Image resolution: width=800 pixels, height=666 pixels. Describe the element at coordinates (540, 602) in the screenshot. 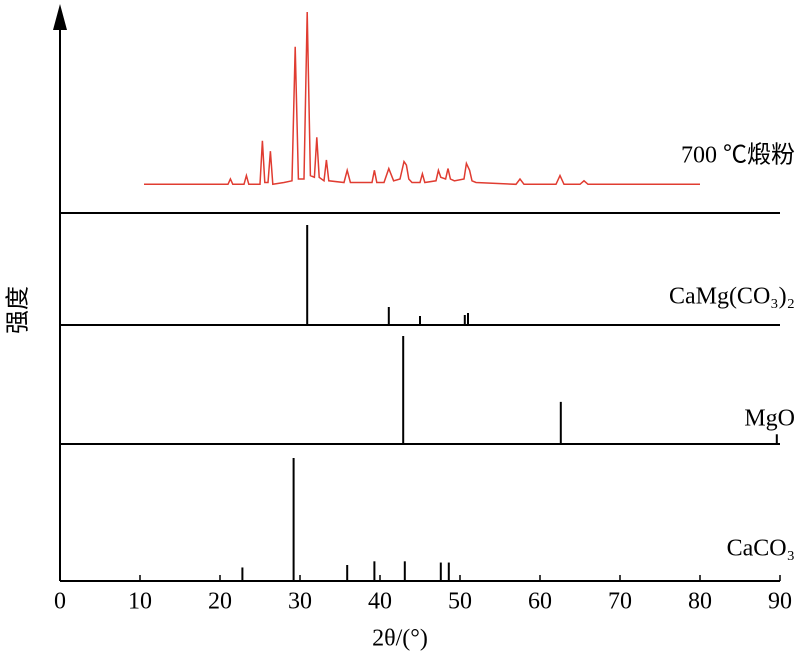

I see `x-tick-label: 60` at that location.